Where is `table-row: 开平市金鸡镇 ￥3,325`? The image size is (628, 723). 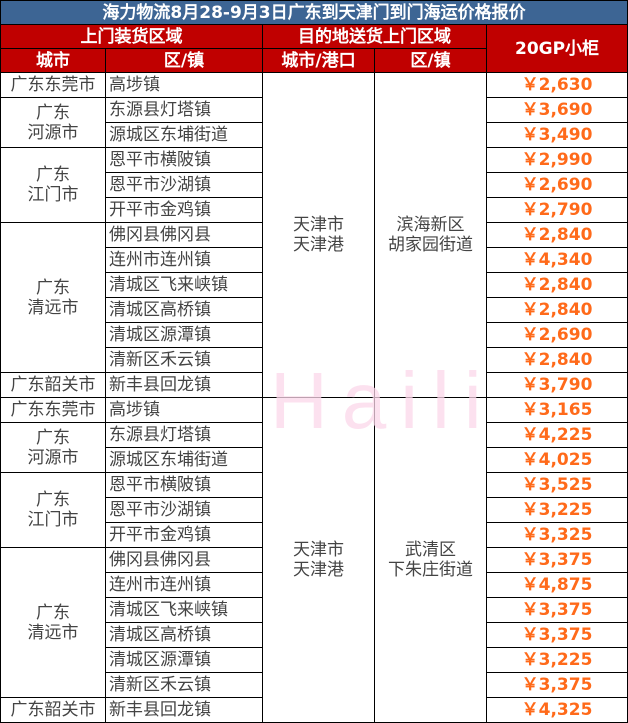
table-row: 开平市金鸡镇 ￥3,325 is located at coordinates (314, 535).